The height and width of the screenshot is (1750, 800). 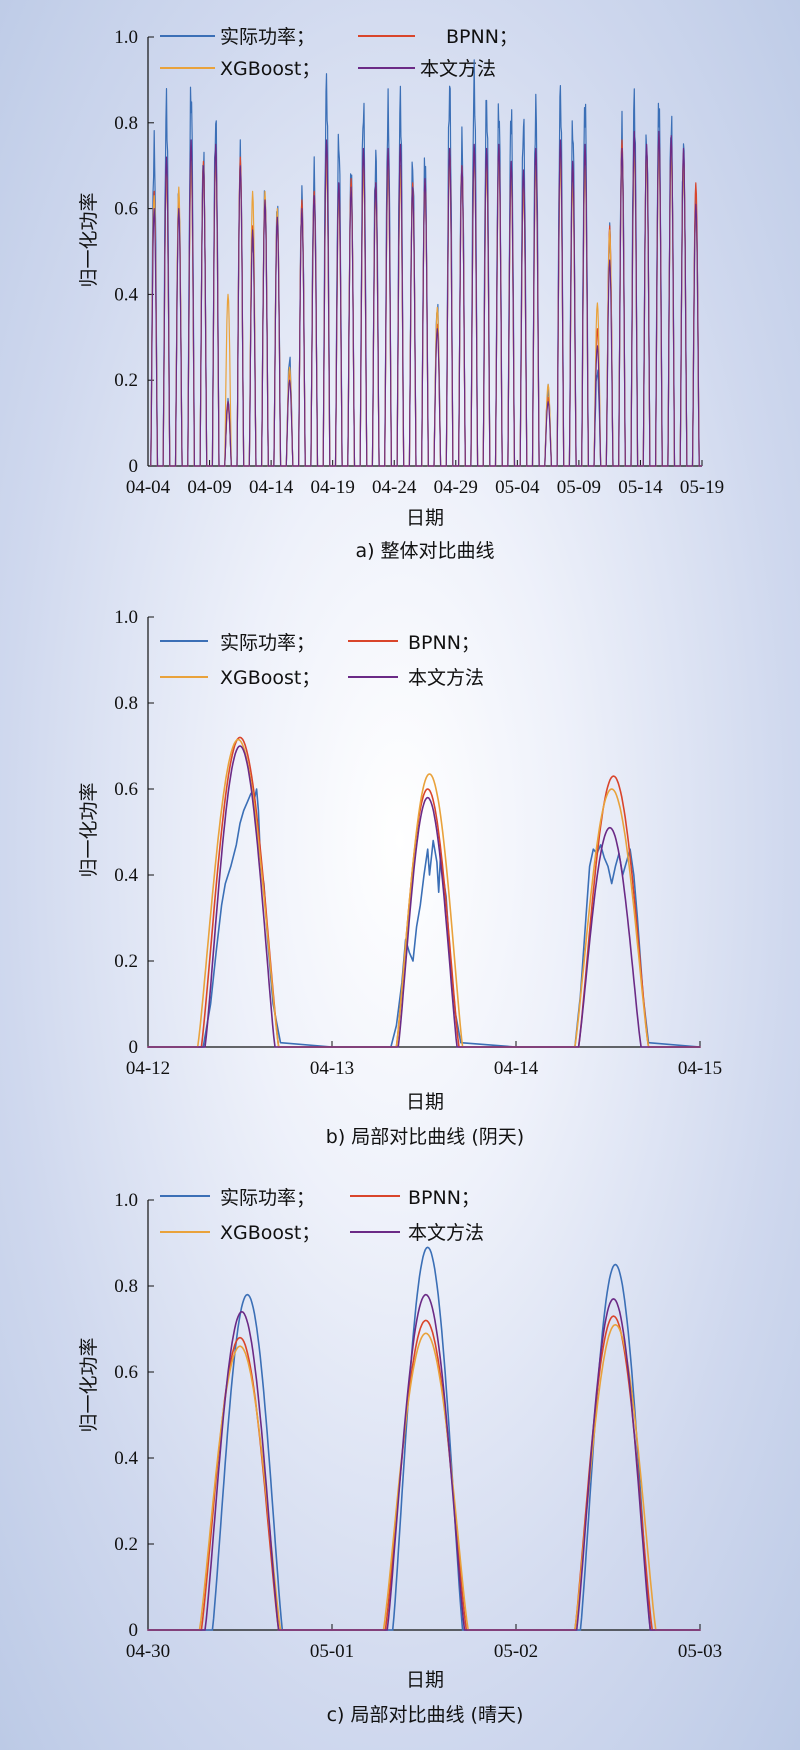 What do you see at coordinates (148, 487) in the screenshot?
I see `x-tick-label: 04-04` at bounding box center [148, 487].